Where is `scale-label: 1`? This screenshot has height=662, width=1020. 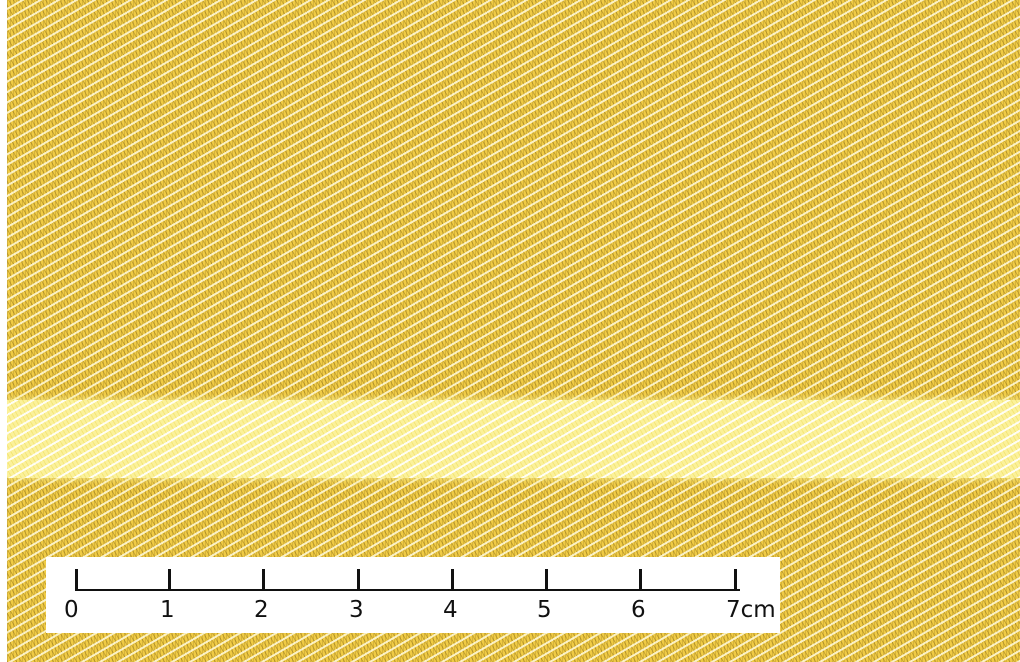
scale-label: 1 is located at coordinates (167, 610).